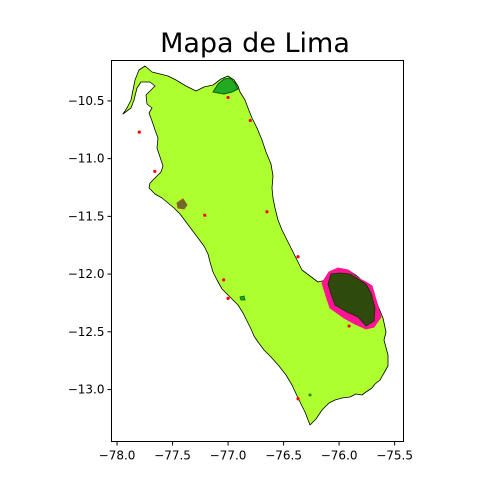  Describe the element at coordinates (86, 159) in the screenshot. I see `y-tick-label: −11.0` at that location.